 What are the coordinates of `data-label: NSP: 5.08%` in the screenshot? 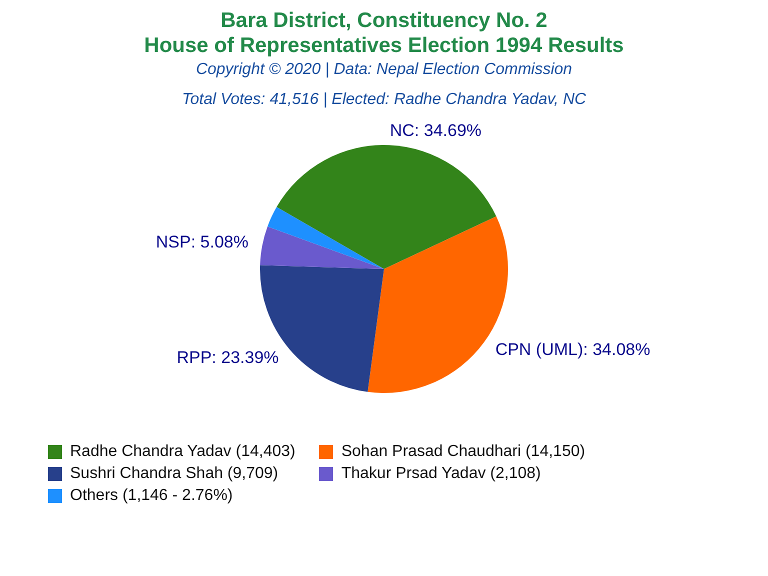 It's located at (202, 242).